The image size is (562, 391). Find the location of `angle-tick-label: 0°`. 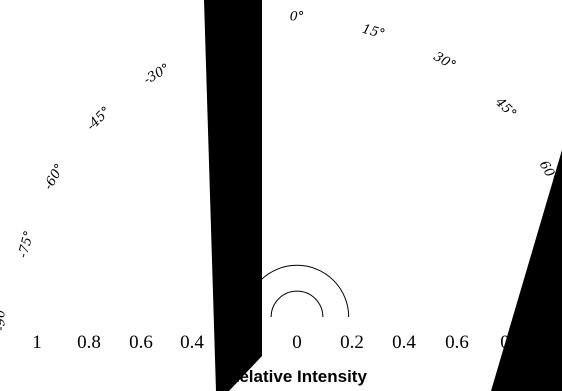

angle-tick-label: 0° is located at coordinates (297, 17).